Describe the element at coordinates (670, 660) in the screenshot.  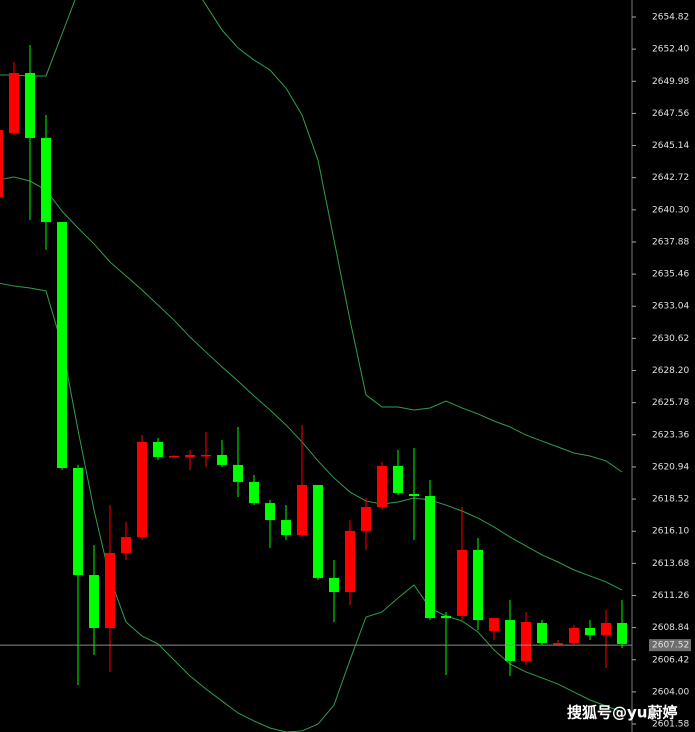
I see `y-tick-label: 2606.42` at that location.